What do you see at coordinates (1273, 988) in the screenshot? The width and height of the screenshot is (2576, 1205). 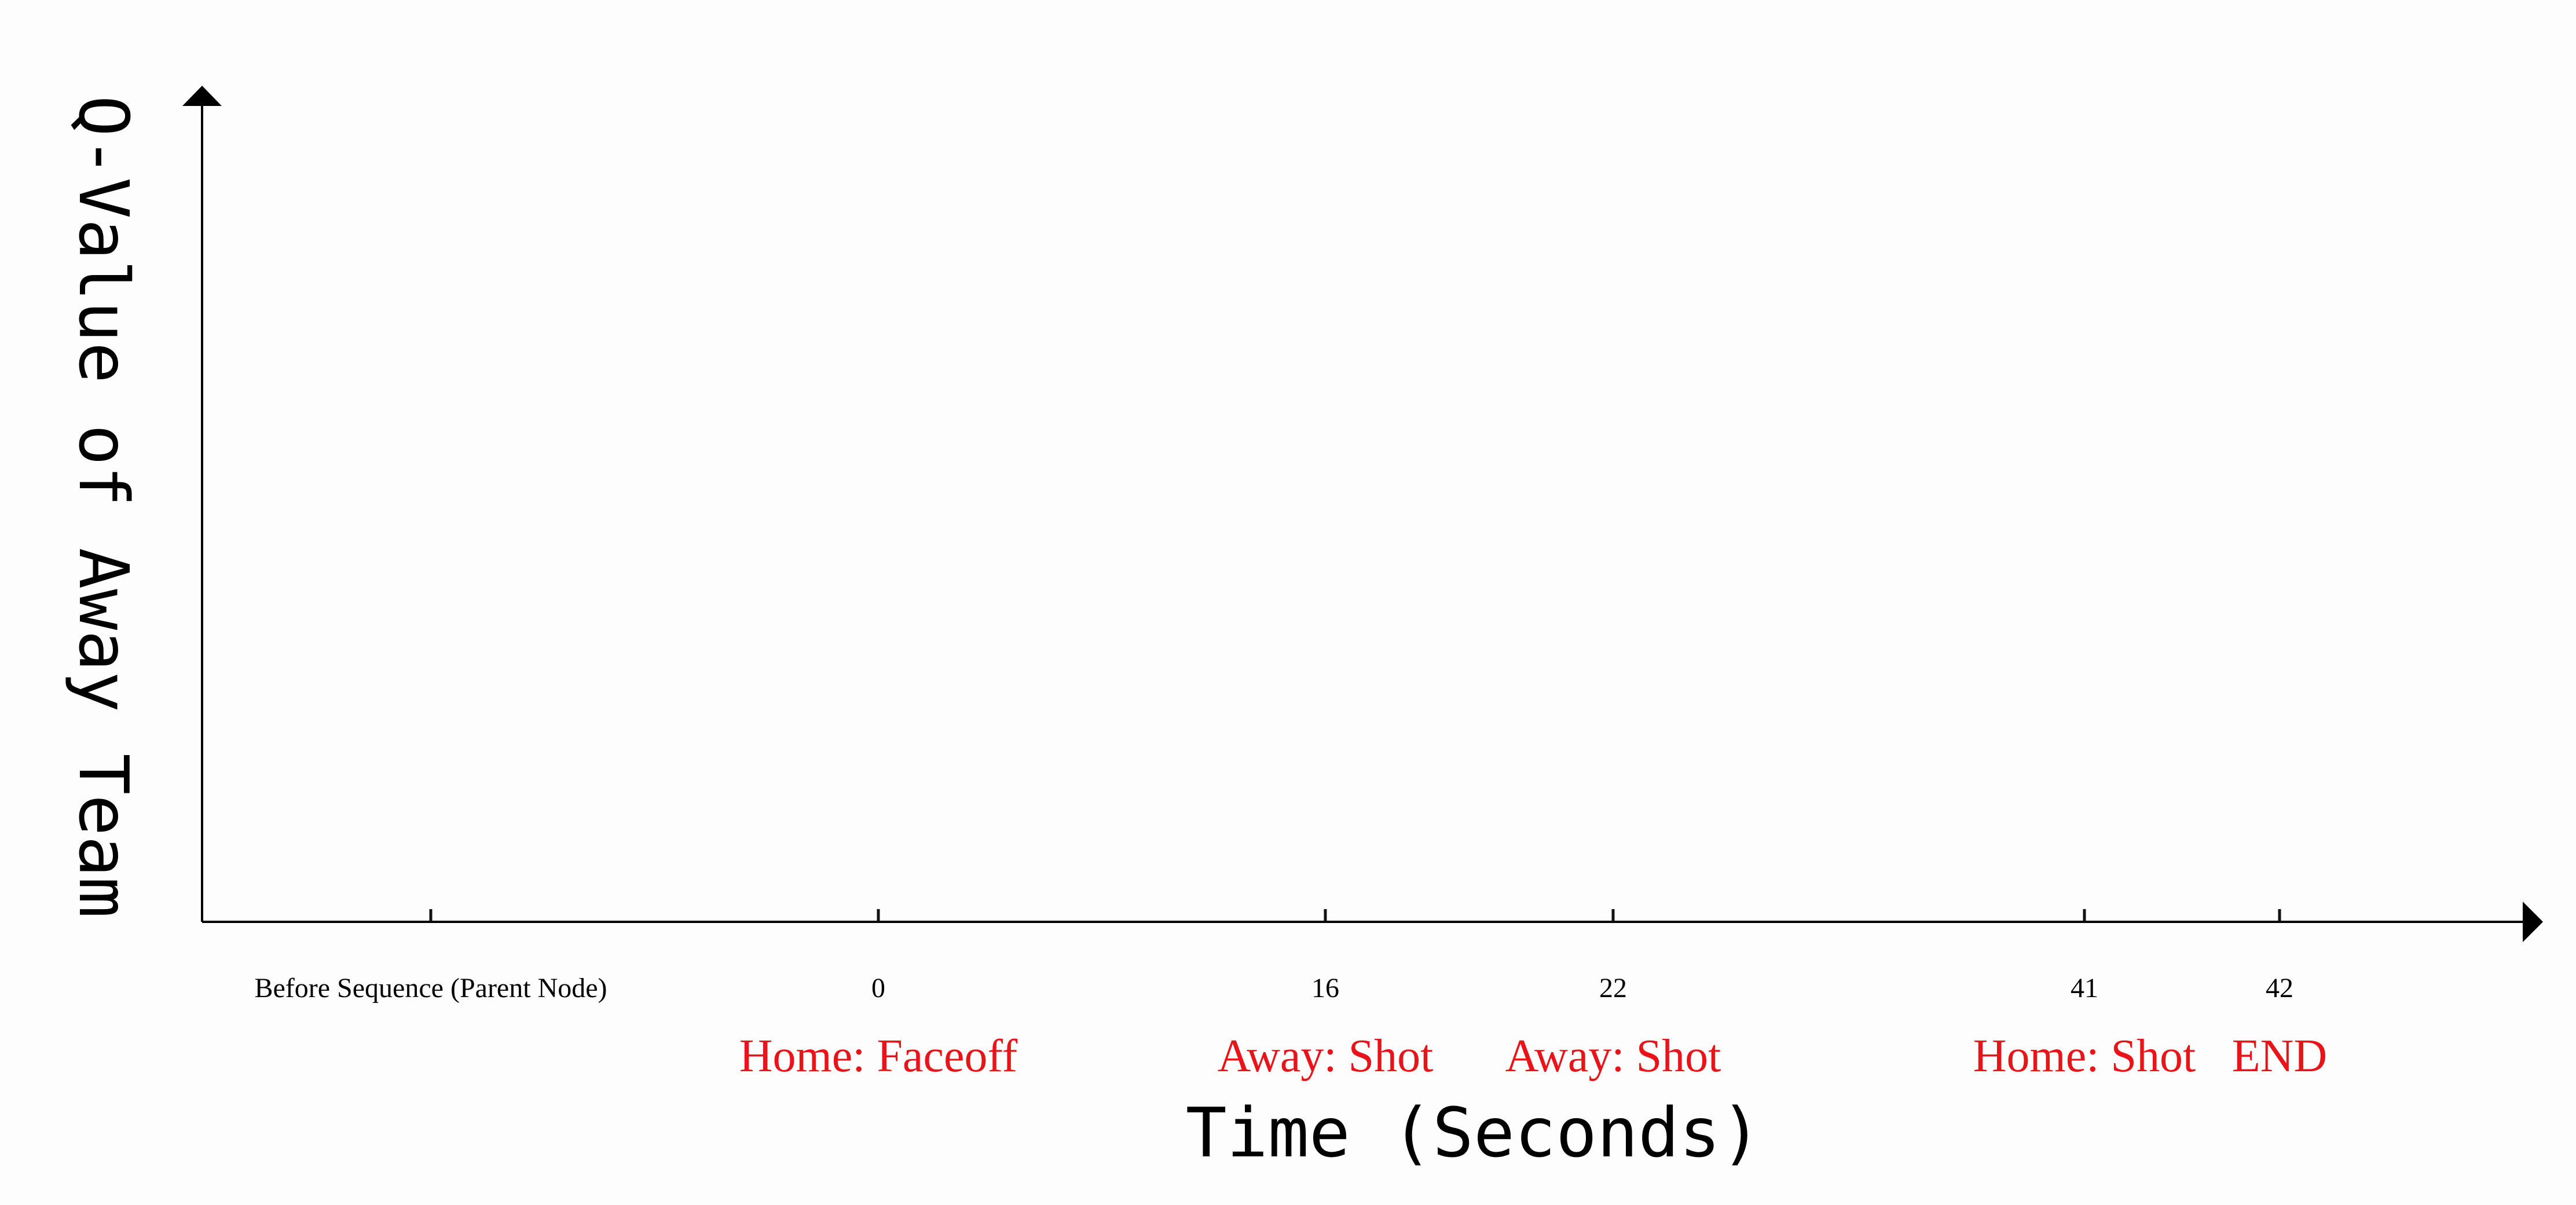 I see `x-tick-labels: Before Sequence (Parent Node) 0 16 22 41 42` at bounding box center [1273, 988].